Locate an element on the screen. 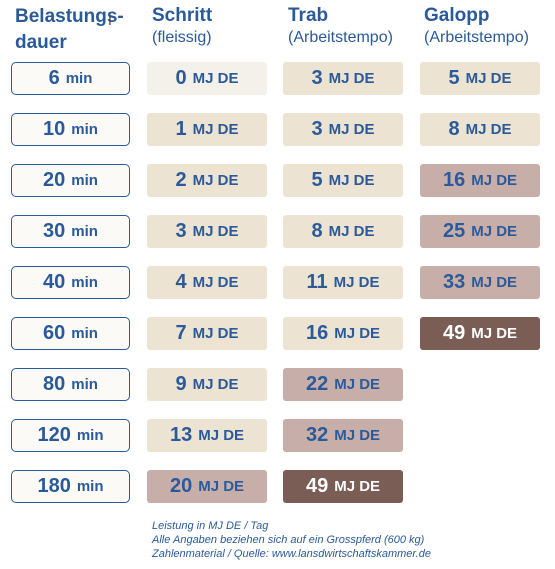 The image size is (555, 569). duration-value: 20 is located at coordinates (54, 180).